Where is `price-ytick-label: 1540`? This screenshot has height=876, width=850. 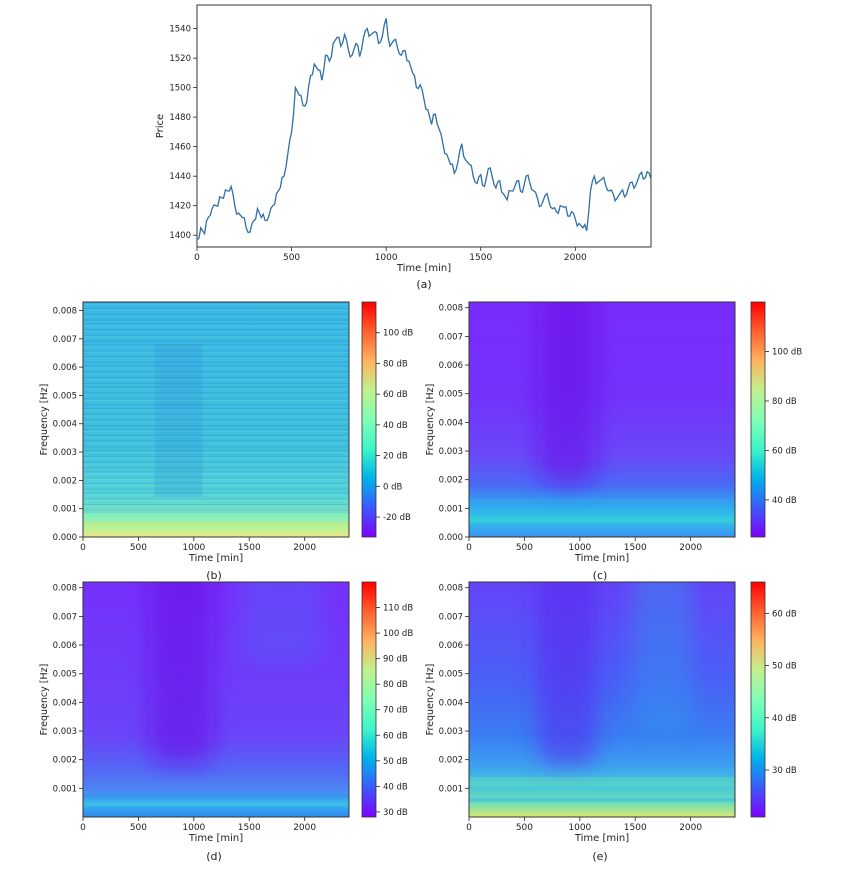
price-ytick-label: 1540 is located at coordinates (180, 30).